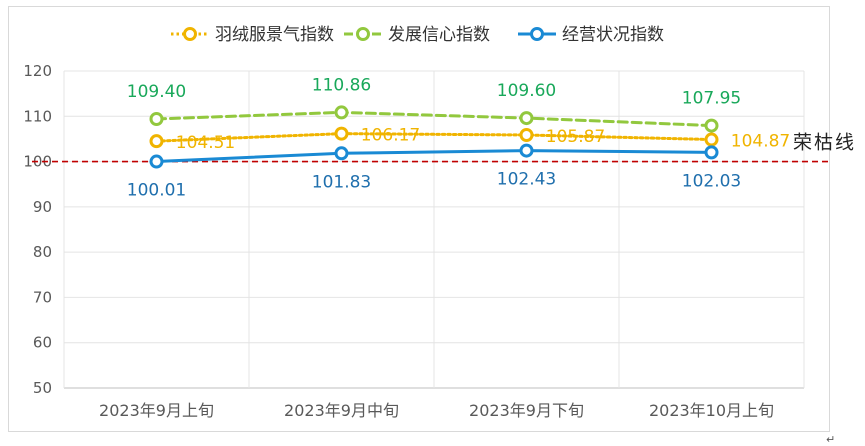 This screenshot has height=446, width=865. What do you see at coordinates (526, 91) in the screenshot?
I see `data-label: 109.60` at bounding box center [526, 91].